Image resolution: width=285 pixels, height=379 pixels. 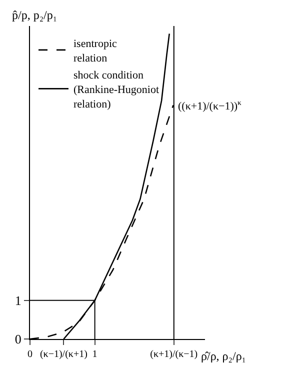 I want to click on legend-label: shock condition (Rankine-Hugoniot relation), so click(x=117, y=90).